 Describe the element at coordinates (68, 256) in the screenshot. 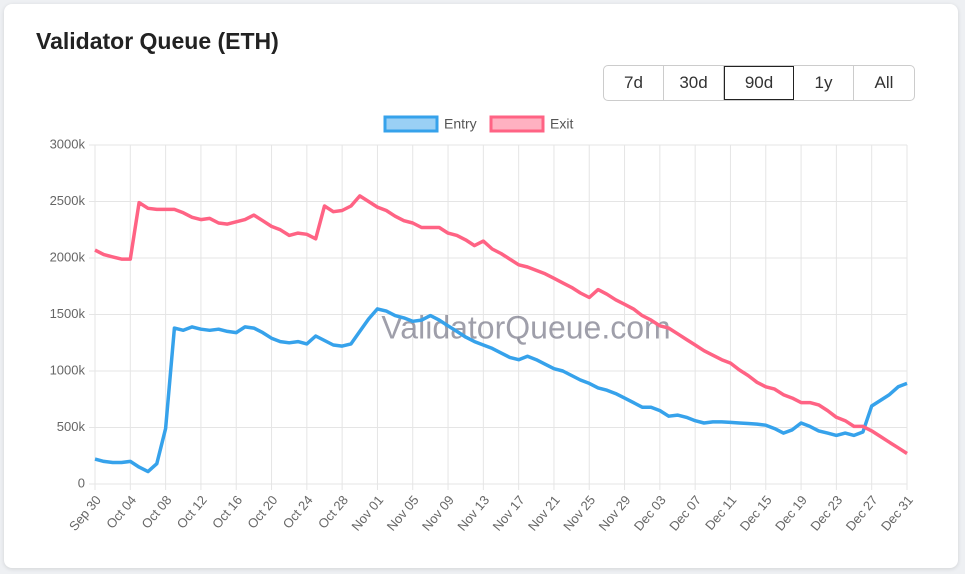

I see `y-tick-label: 2000k` at that location.